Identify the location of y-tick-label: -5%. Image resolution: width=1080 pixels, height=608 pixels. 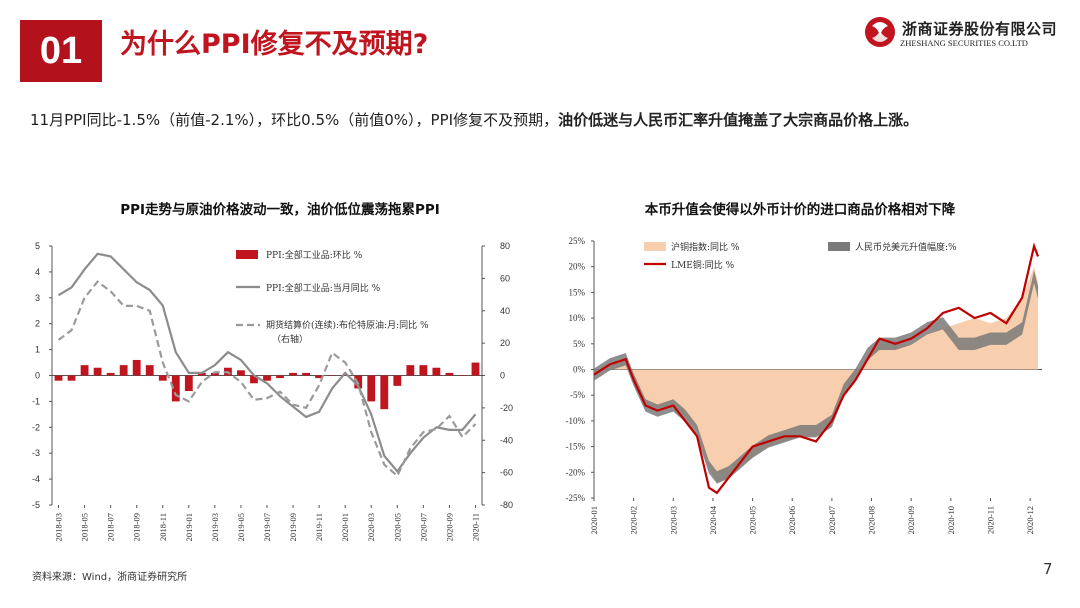
(577, 395).